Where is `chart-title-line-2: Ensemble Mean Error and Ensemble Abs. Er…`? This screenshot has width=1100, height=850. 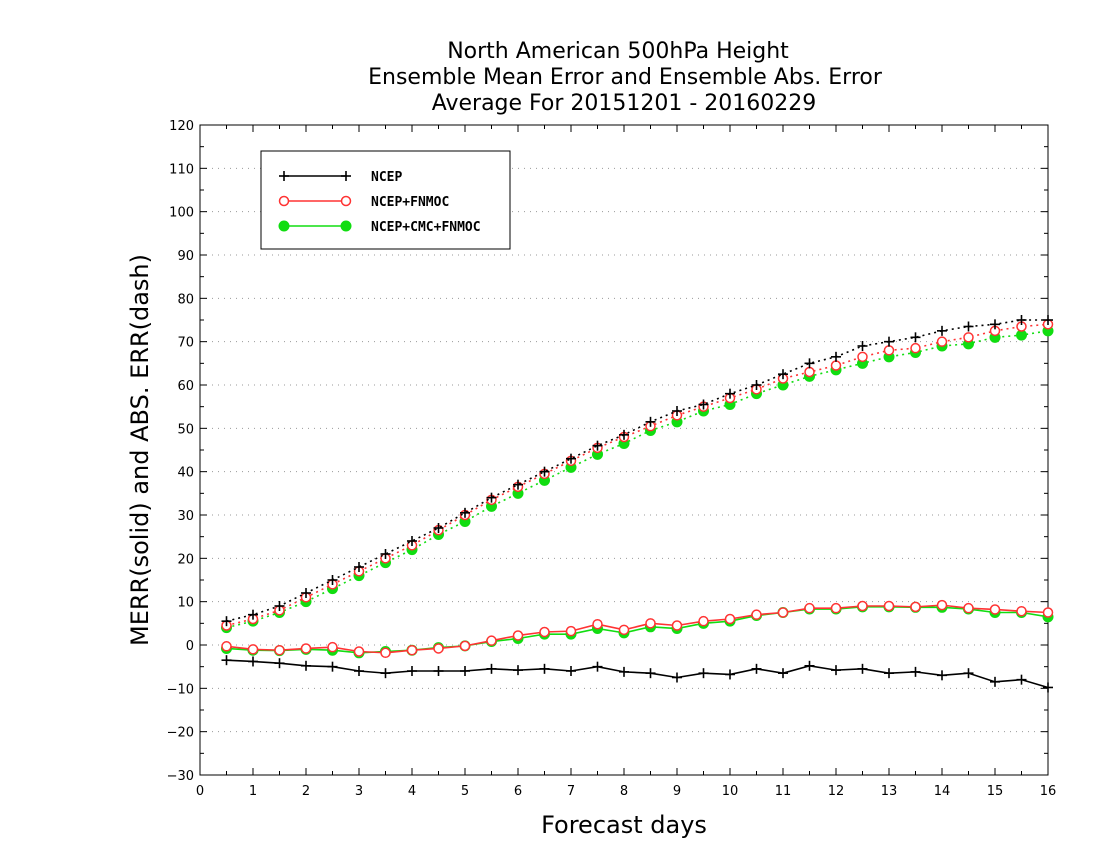 chart-title-line-2: Ensemble Mean Error and Ensemble Abs. Er… is located at coordinates (625, 77).